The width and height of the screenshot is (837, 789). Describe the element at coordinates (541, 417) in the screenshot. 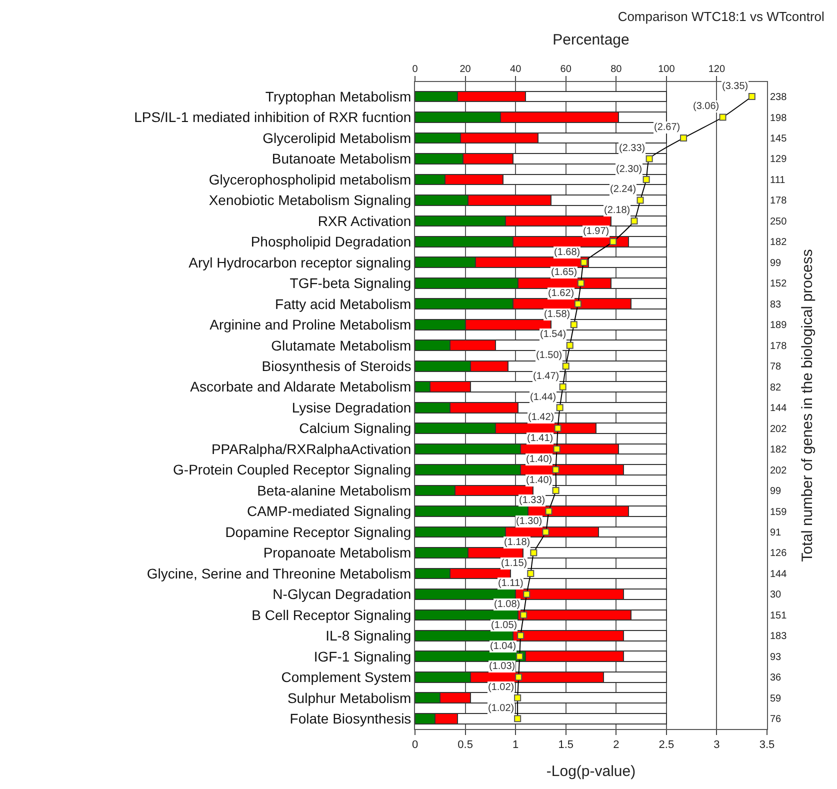

I see `data-label: (1.42)` at that location.